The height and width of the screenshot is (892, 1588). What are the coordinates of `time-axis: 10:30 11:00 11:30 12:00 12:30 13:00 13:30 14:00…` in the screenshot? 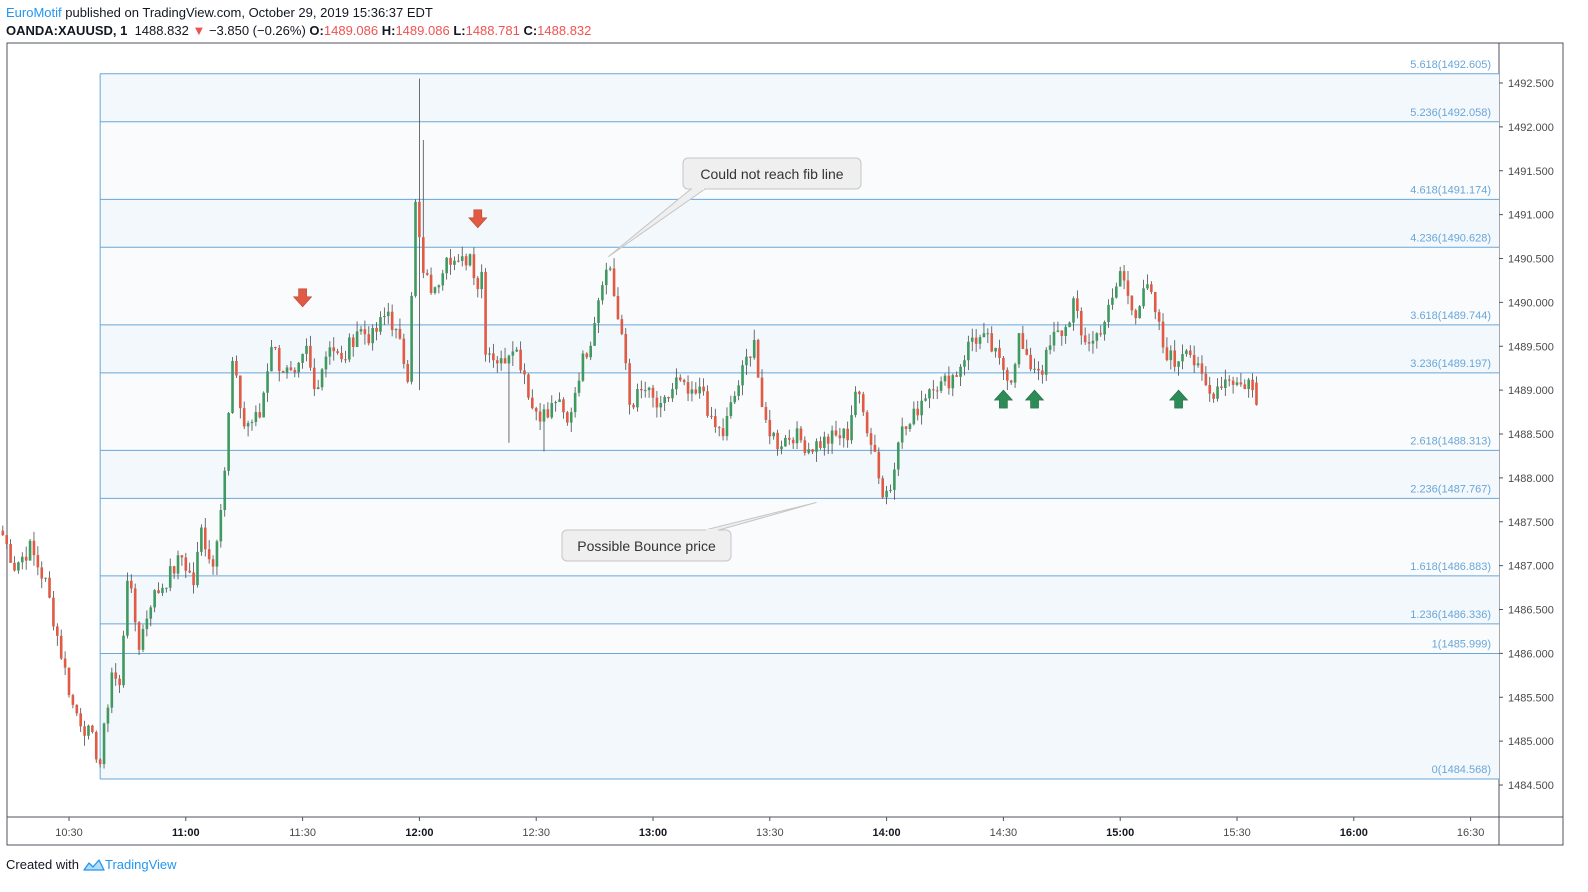 It's located at (769, 828).